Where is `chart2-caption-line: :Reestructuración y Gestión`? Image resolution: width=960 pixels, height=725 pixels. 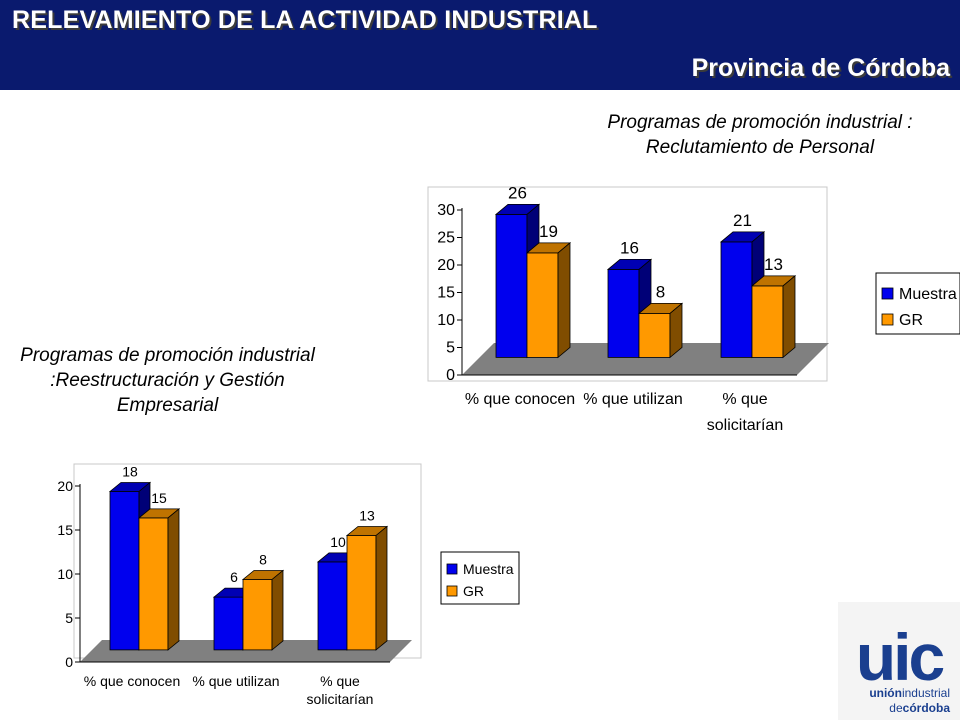 chart2-caption-line: :Reestructuración y Gestión is located at coordinates (167, 380).